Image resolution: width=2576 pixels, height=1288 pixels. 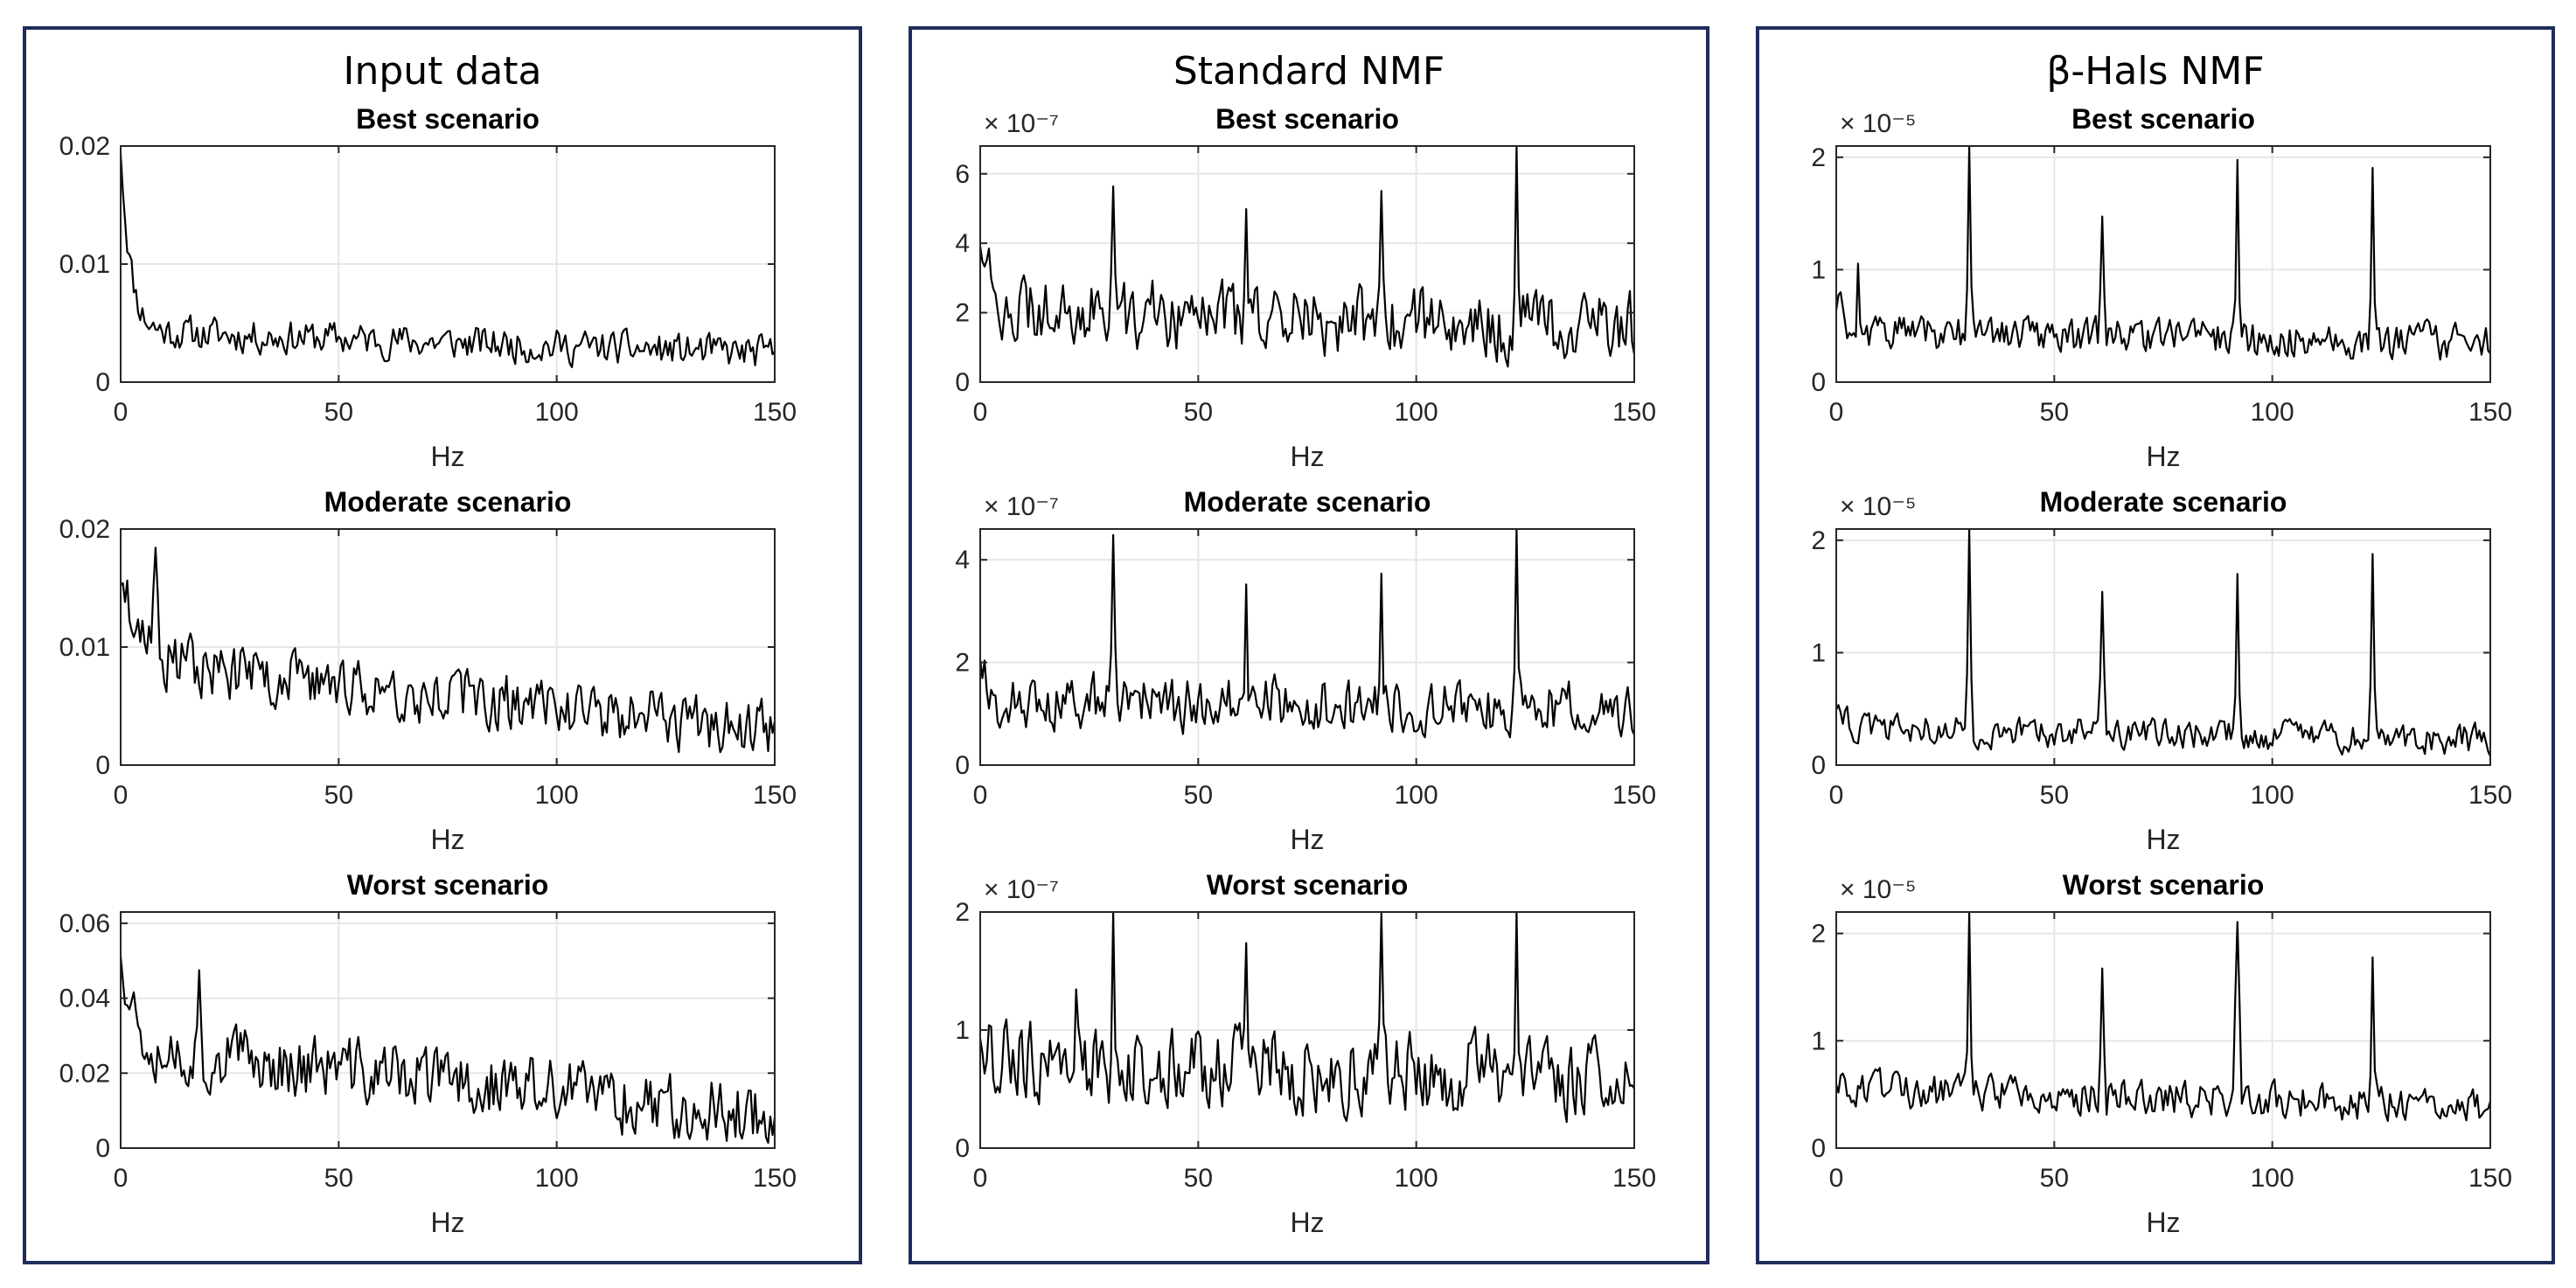 What do you see at coordinates (84, 647) in the screenshot?
I see `y-tick-label: 0.01` at bounding box center [84, 647].